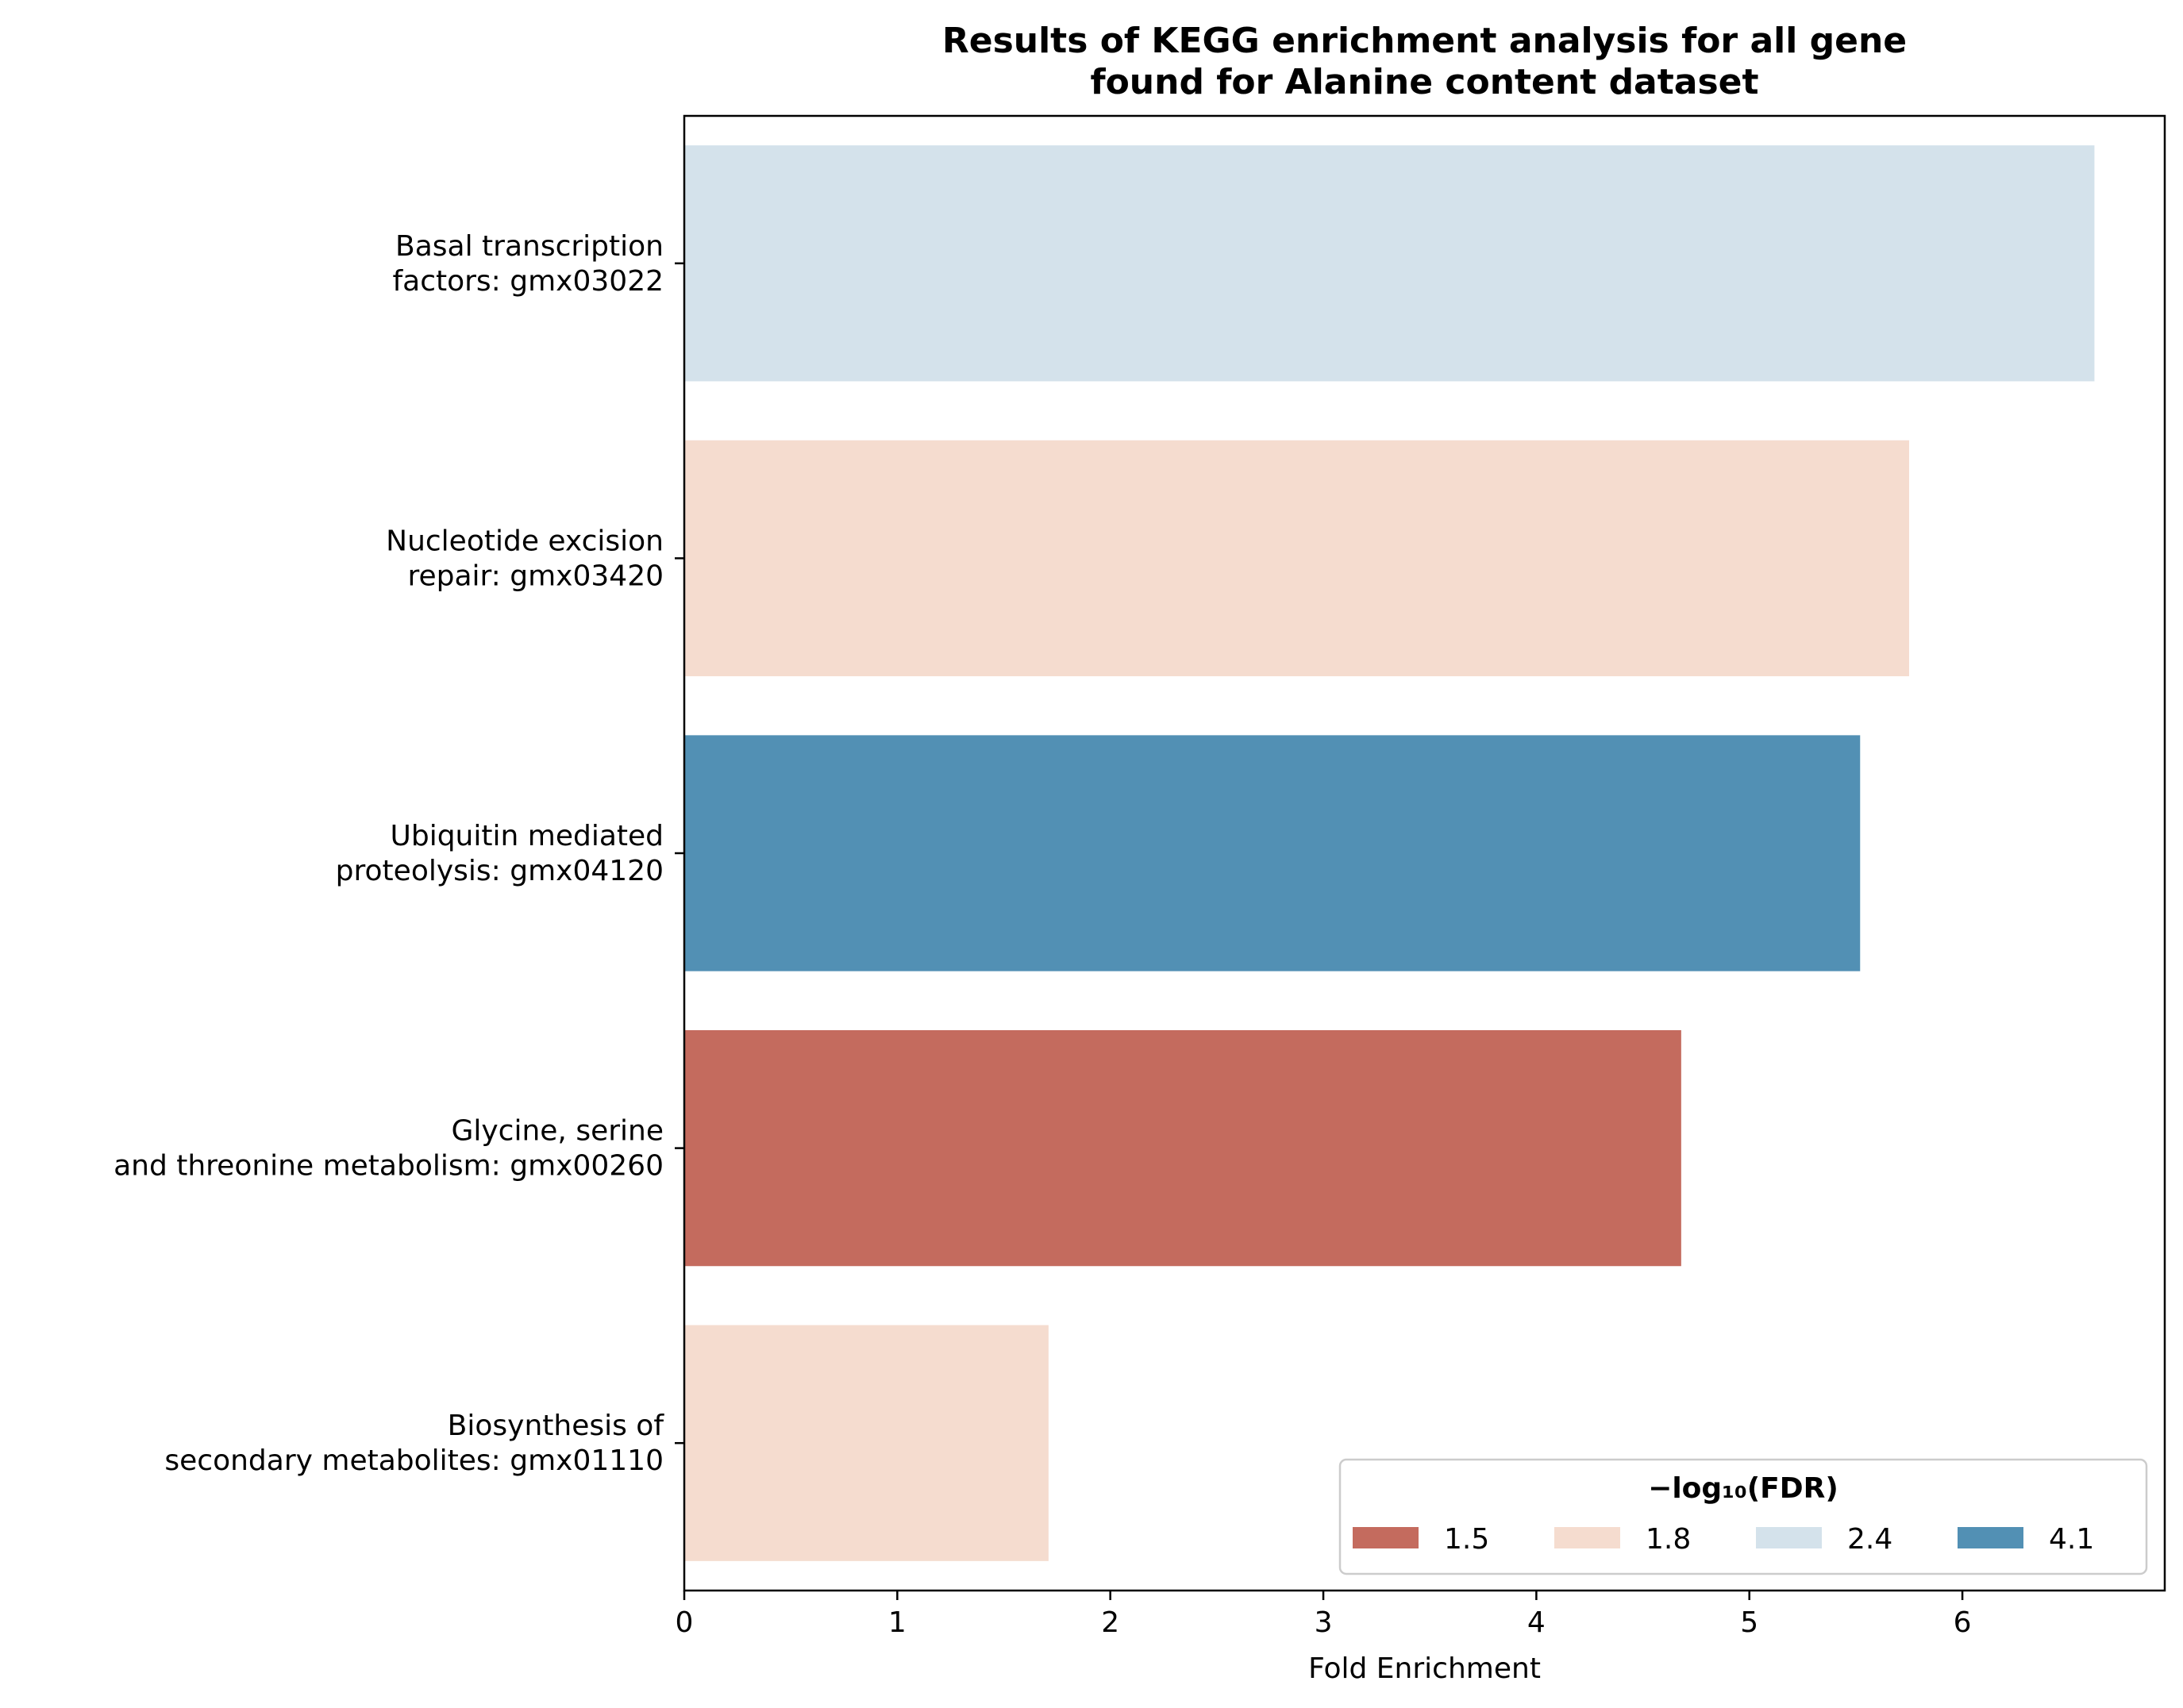 This screenshot has width=2183, height=1708. I want to click on legend-item: 4.1, so click(2026, 1539).